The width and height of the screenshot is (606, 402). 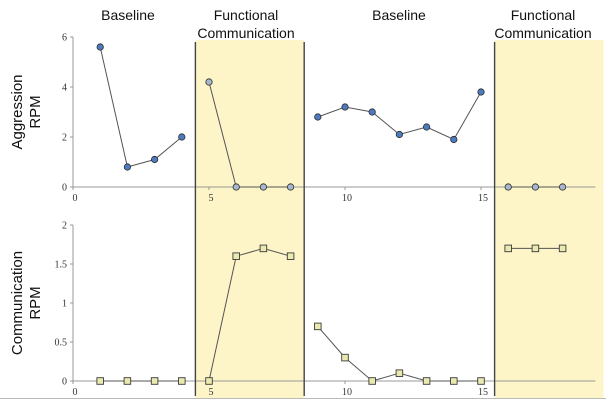 I want to click on x-tick-label-0-2: 10, so click(x=347, y=198).